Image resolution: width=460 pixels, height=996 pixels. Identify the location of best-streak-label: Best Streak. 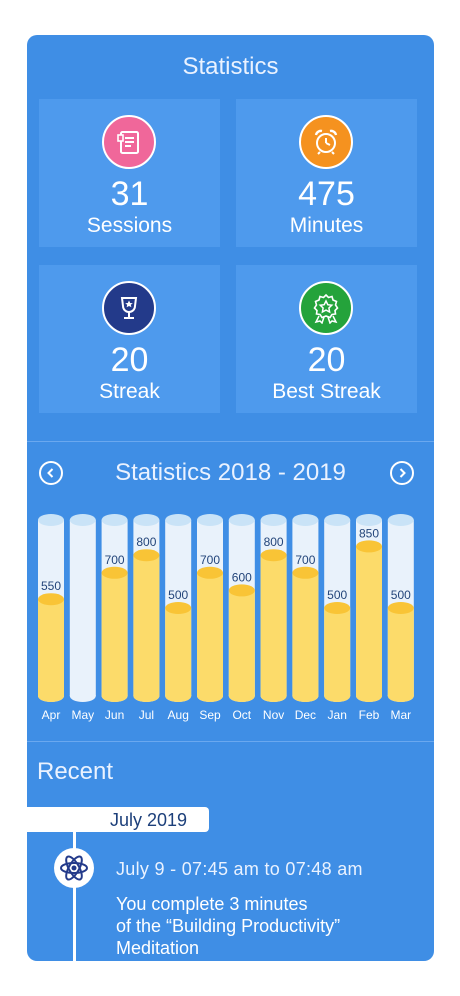
(326, 391).